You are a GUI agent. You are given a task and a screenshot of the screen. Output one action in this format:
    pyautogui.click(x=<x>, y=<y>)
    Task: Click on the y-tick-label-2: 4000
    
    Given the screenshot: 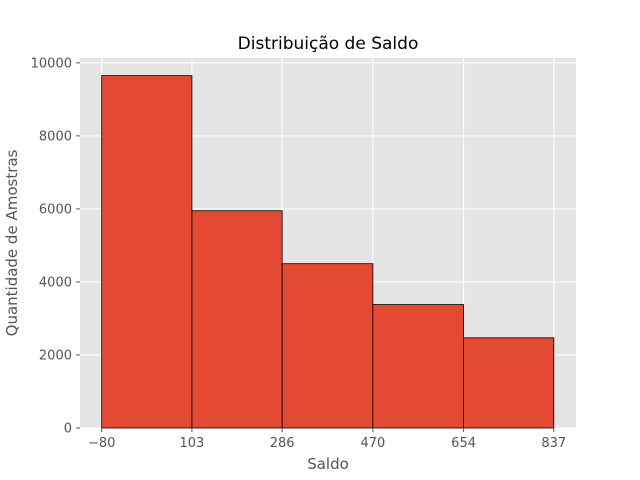 What is the action you would take?
    pyautogui.click(x=55, y=282)
    